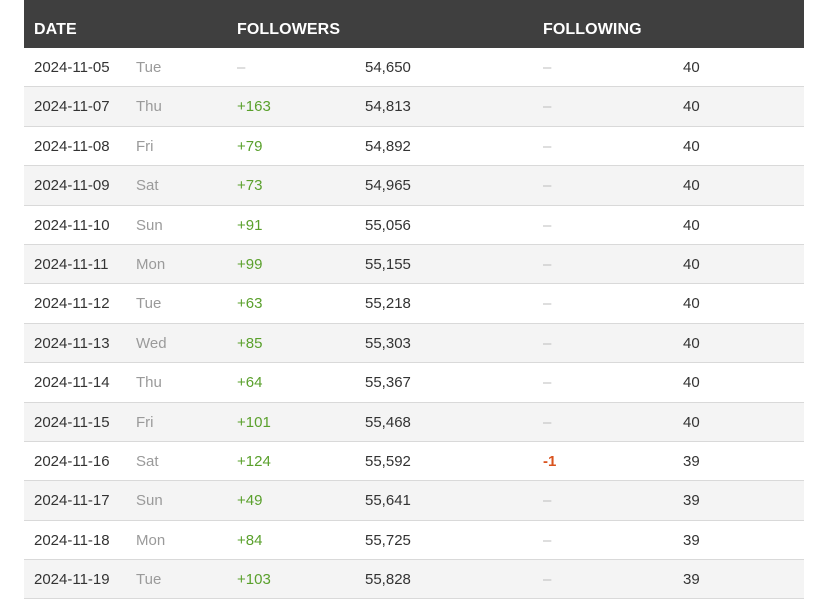 The width and height of the screenshot is (828, 604). What do you see at coordinates (72, 186) in the screenshot?
I see `row-date: 2024-11-09` at bounding box center [72, 186].